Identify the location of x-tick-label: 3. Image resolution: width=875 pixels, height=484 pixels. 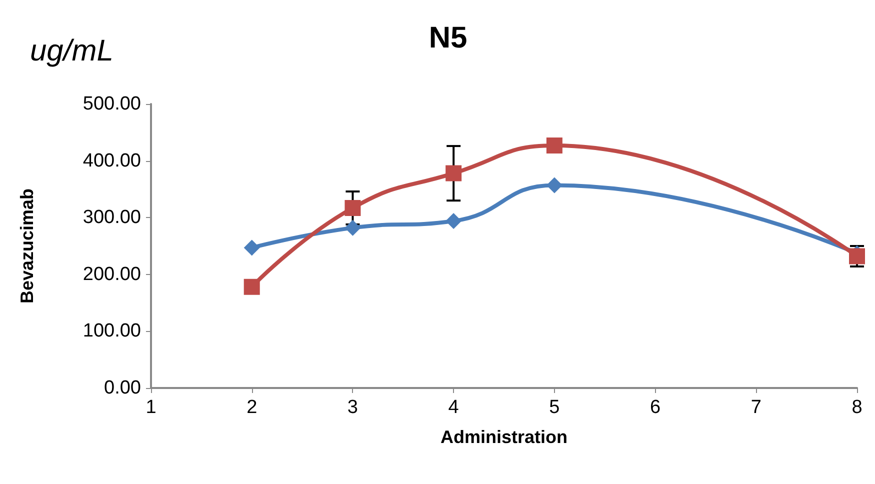
(352, 407).